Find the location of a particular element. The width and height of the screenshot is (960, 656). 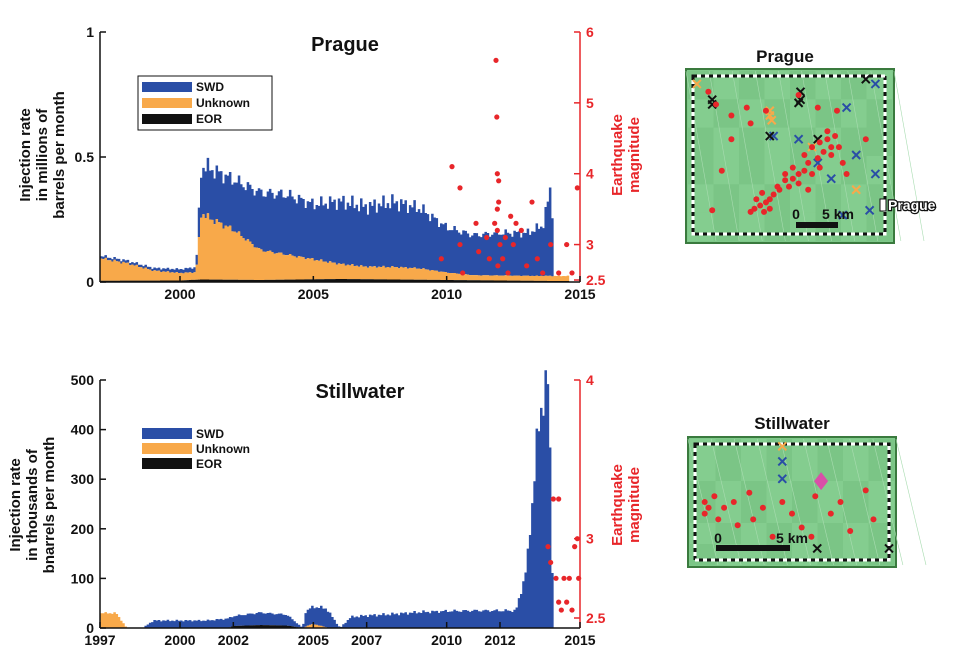

stillwater-map-title: Stillwater is located at coordinates (792, 423).